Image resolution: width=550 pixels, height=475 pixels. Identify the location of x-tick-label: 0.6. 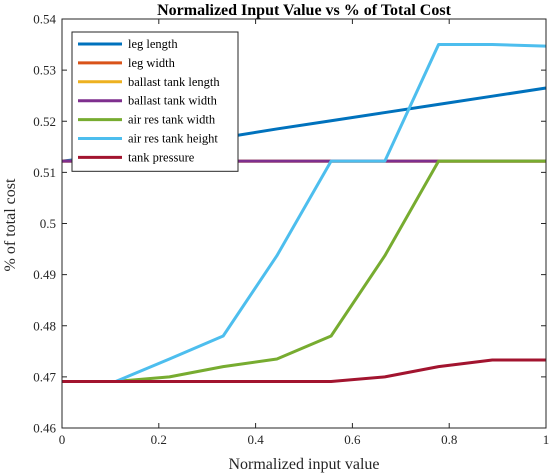
(352, 439).